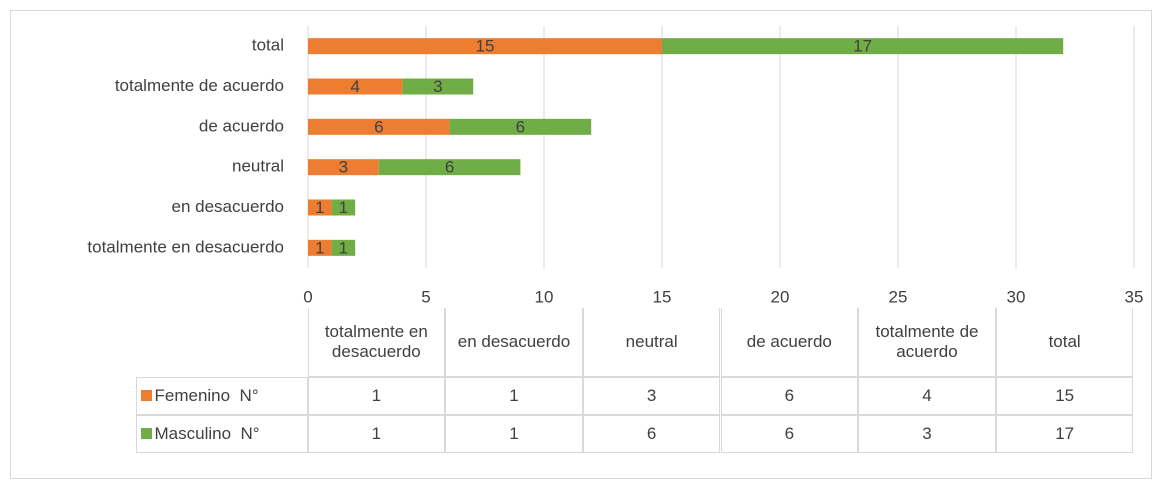 The image size is (1162, 489). What do you see at coordinates (228, 206) in the screenshot?
I see `y-tick-label: en desacuerdo` at bounding box center [228, 206].